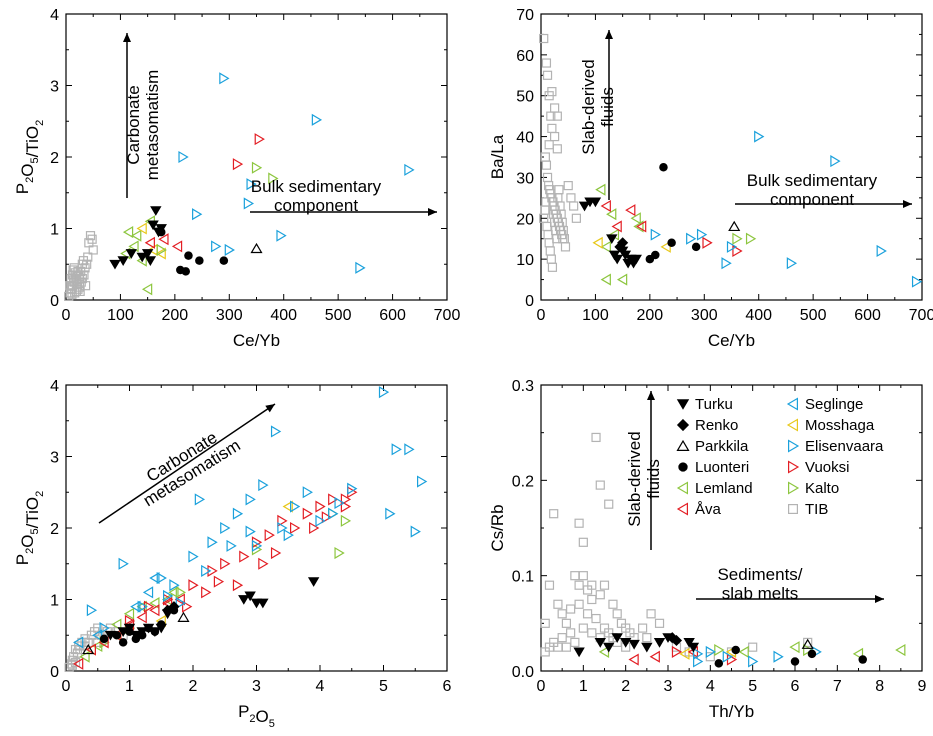 The height and width of the screenshot is (736, 933). I want to click on legend-label: Turku, so click(714, 404).